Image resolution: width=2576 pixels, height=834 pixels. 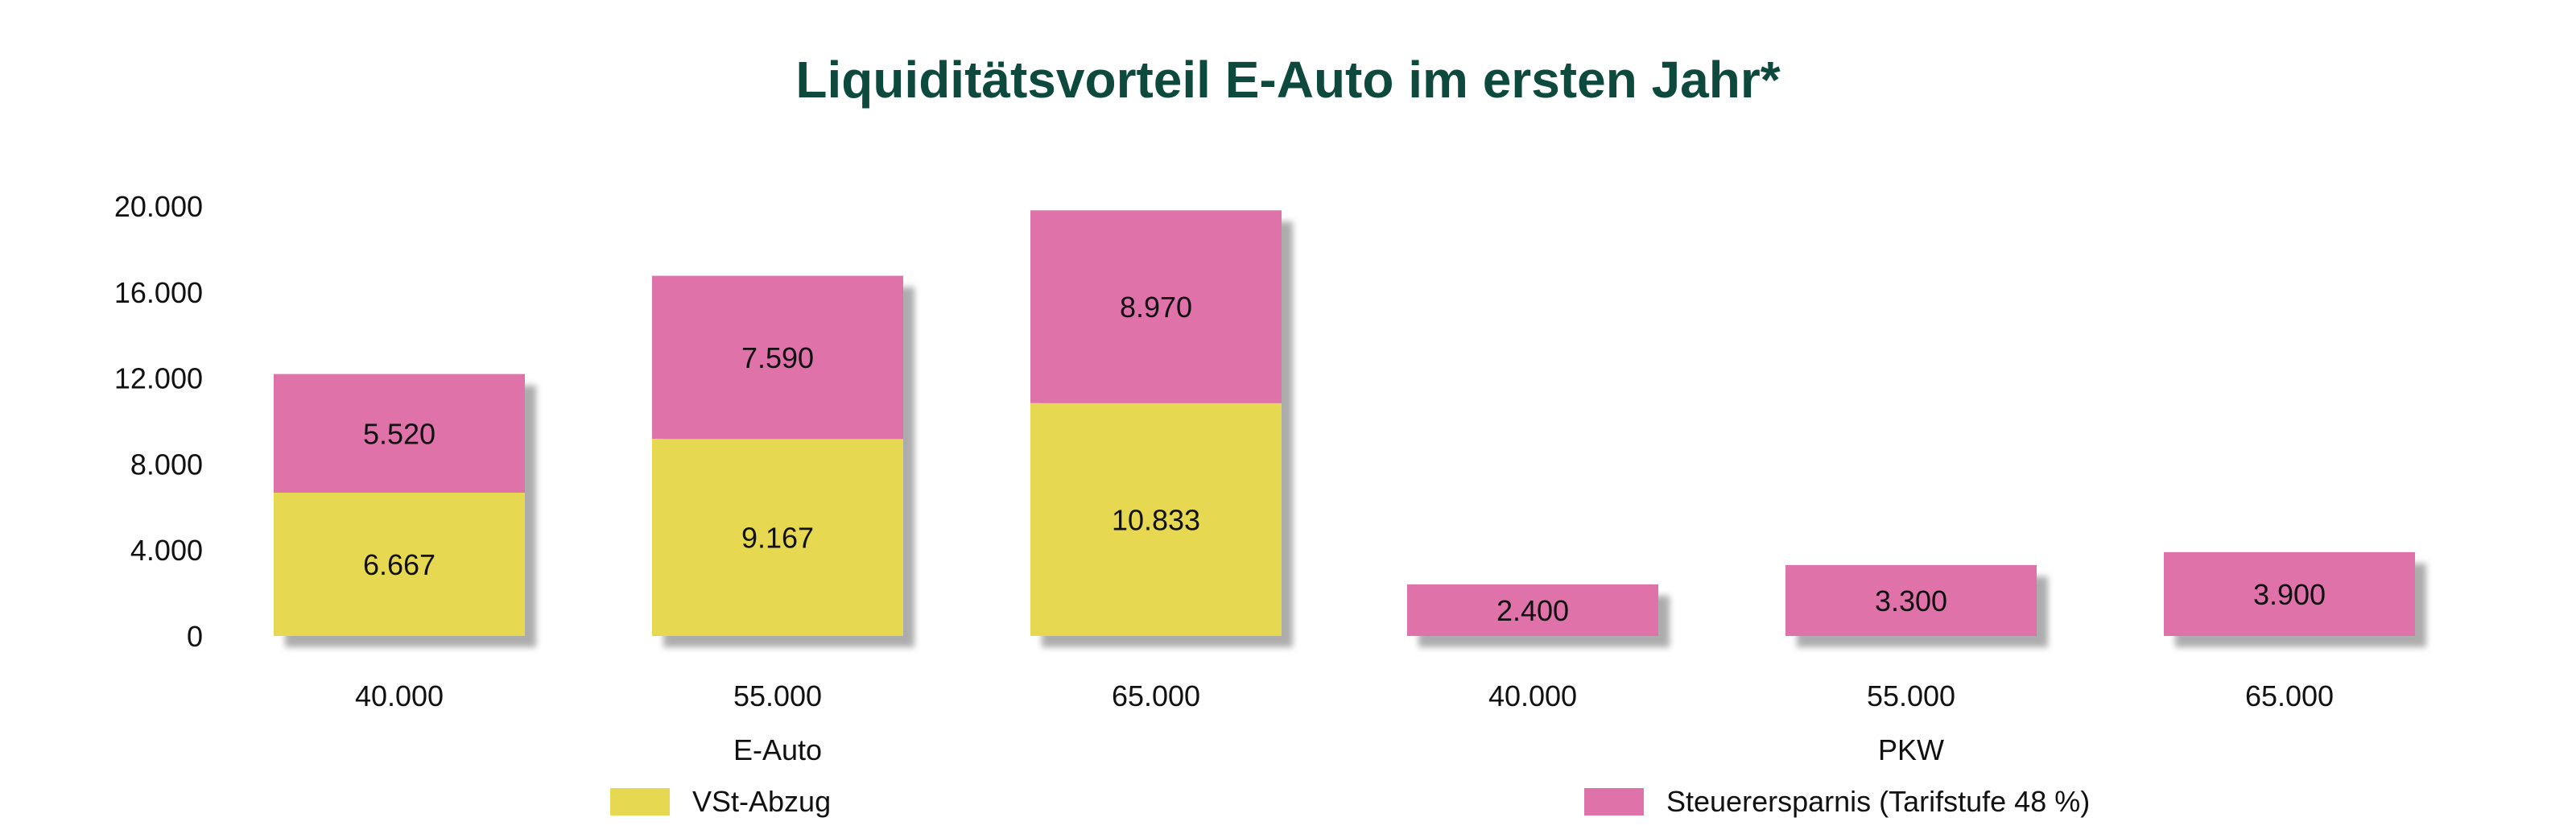 I want to click on legend-item-vst-abzug: VSt-Abzug, so click(x=720, y=802).